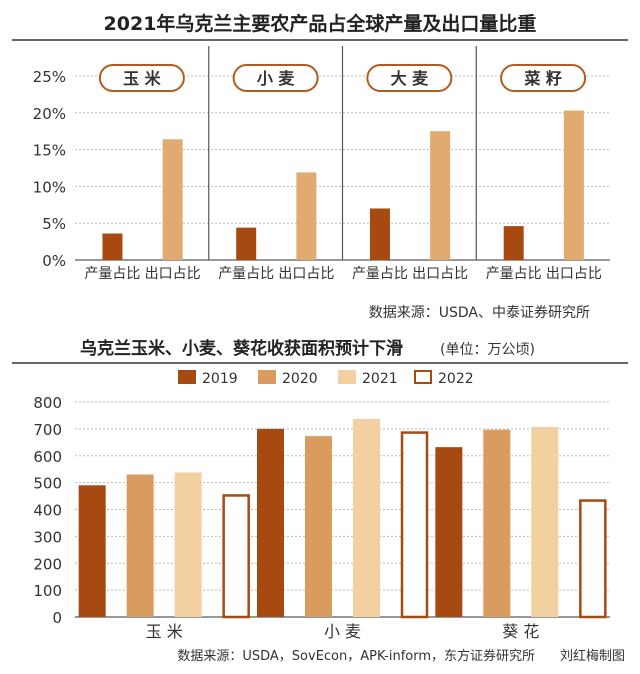  What do you see at coordinates (187, 377) in the screenshot?
I see `legend-swatch-2019` at bounding box center [187, 377].